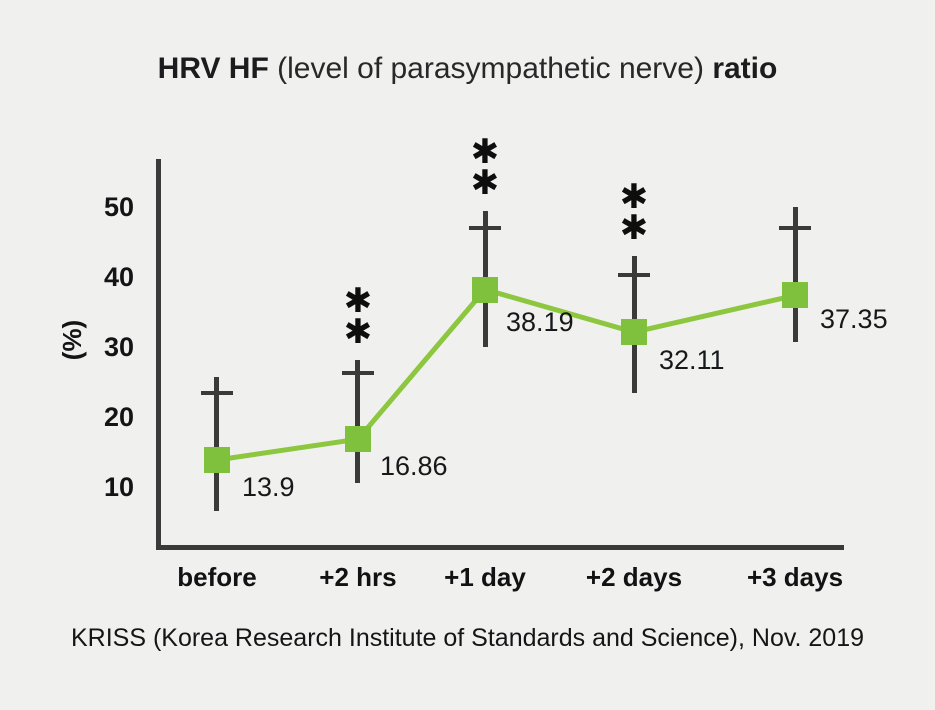 This screenshot has width=935, height=710. What do you see at coordinates (540, 321) in the screenshot?
I see `value-label: 38.19` at bounding box center [540, 321].